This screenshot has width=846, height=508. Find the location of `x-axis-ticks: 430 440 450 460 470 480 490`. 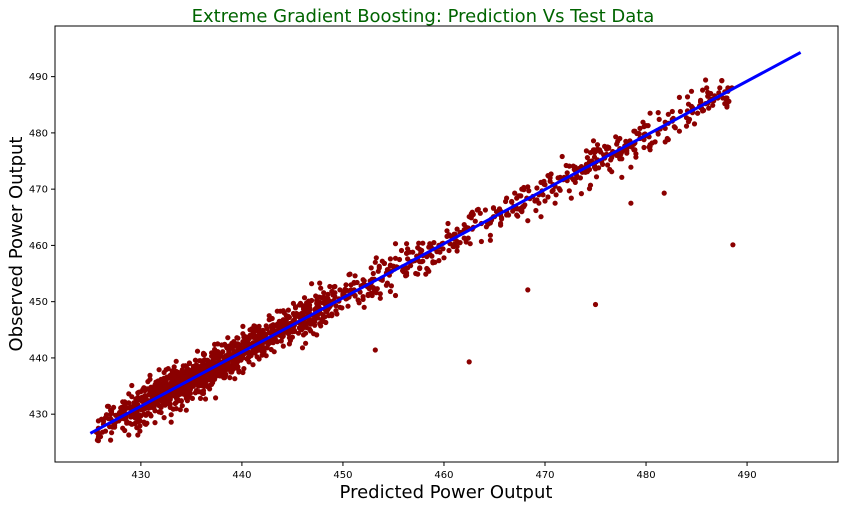

x-axis-ticks: 430 440 450 460 470 480 490 is located at coordinates (444, 471).